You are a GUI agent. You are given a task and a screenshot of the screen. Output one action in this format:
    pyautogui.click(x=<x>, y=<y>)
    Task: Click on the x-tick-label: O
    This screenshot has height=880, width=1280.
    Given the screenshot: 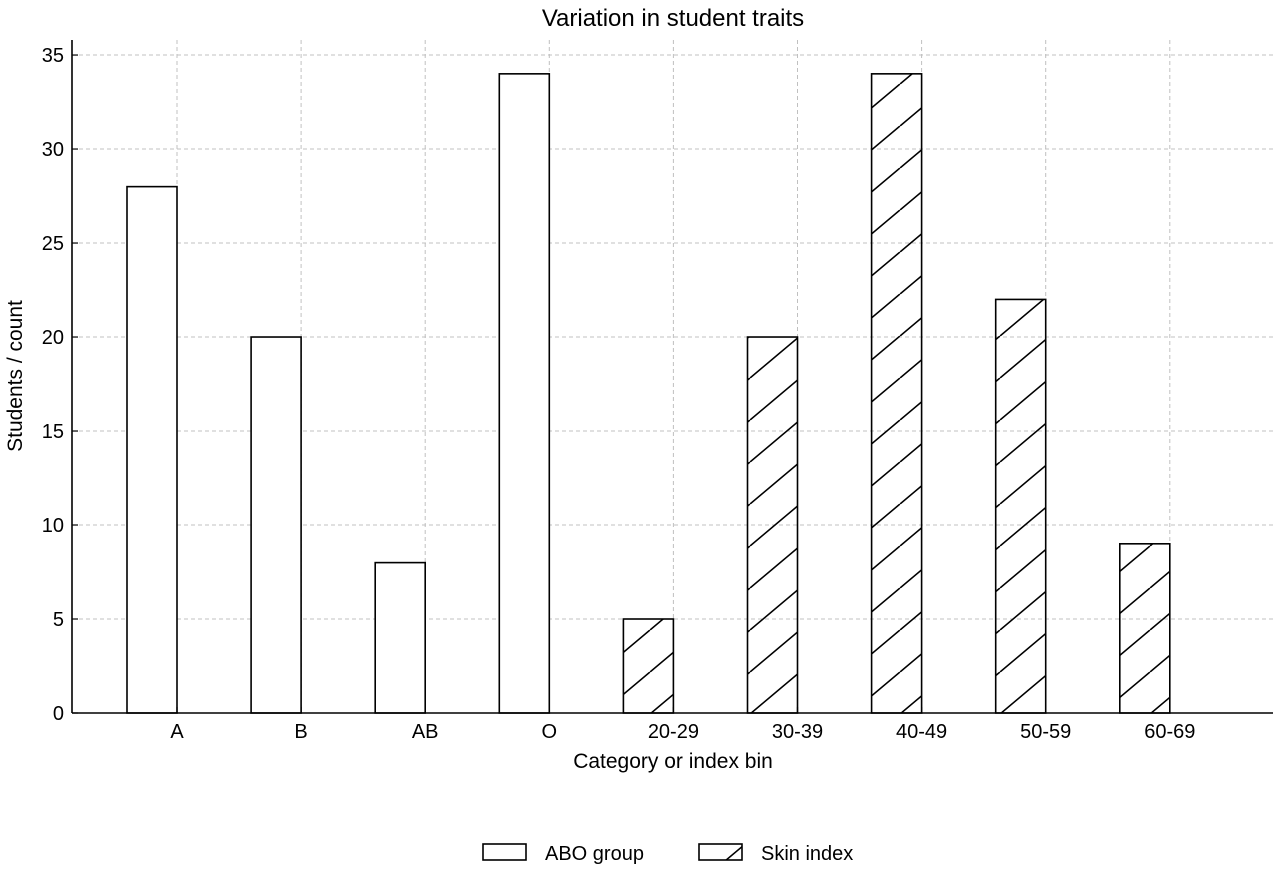 What is the action you would take?
    pyautogui.click(x=550, y=732)
    